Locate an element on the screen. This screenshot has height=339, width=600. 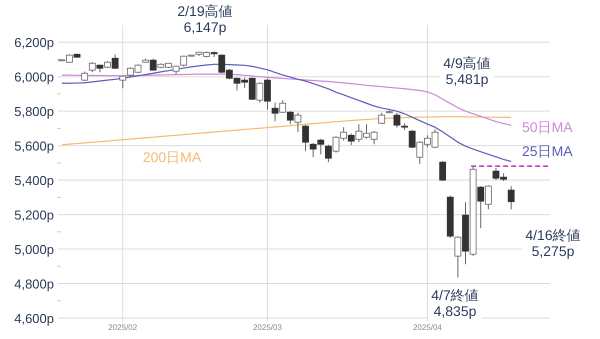
y-tick-label: 4,800p is located at coordinates (34, 284).